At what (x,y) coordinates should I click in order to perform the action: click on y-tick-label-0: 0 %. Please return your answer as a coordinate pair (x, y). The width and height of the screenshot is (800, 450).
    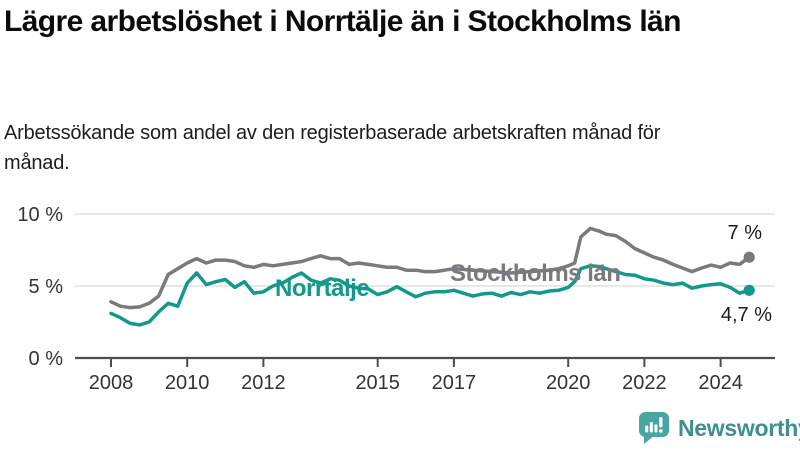
    Looking at the image, I should click on (46, 359).